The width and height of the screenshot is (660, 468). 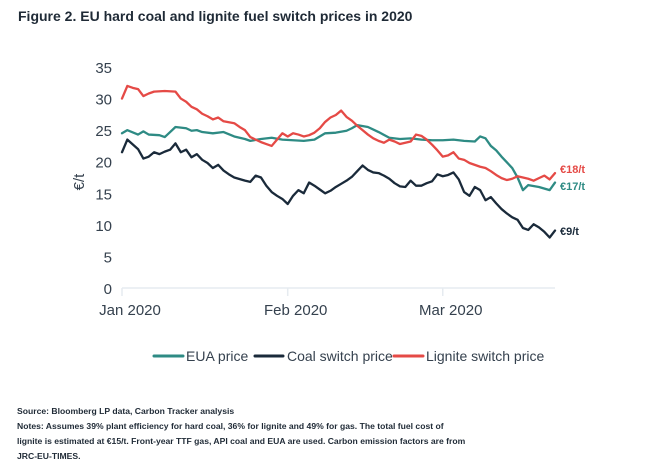 I want to click on y-axis-title: €/t, so click(x=79, y=182).